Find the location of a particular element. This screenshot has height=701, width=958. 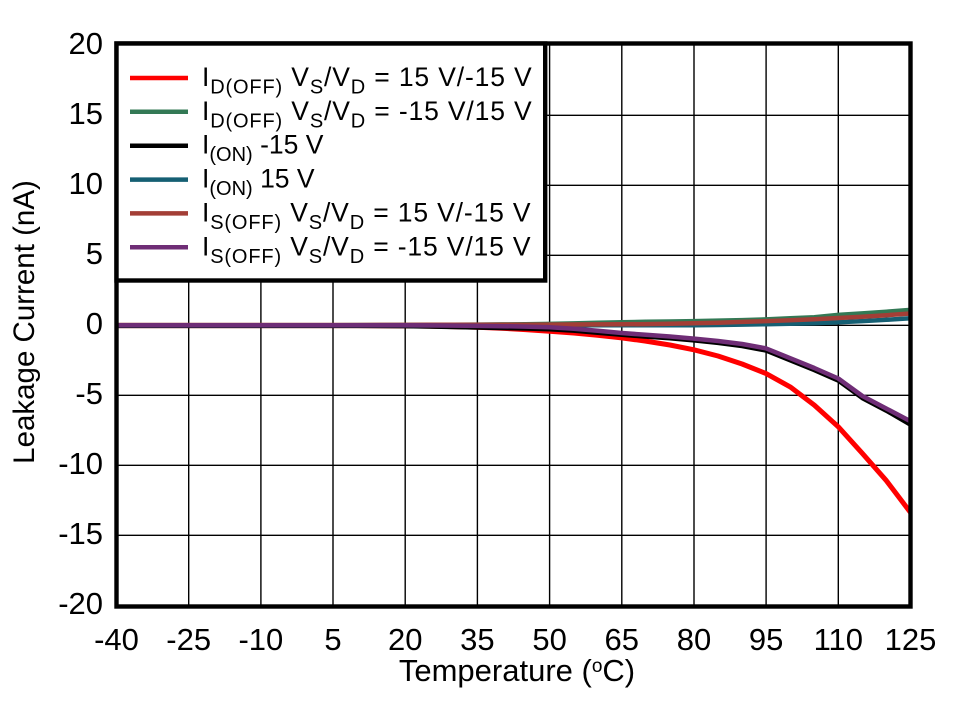

svg-text: -25 is located at coordinates (188, 639).